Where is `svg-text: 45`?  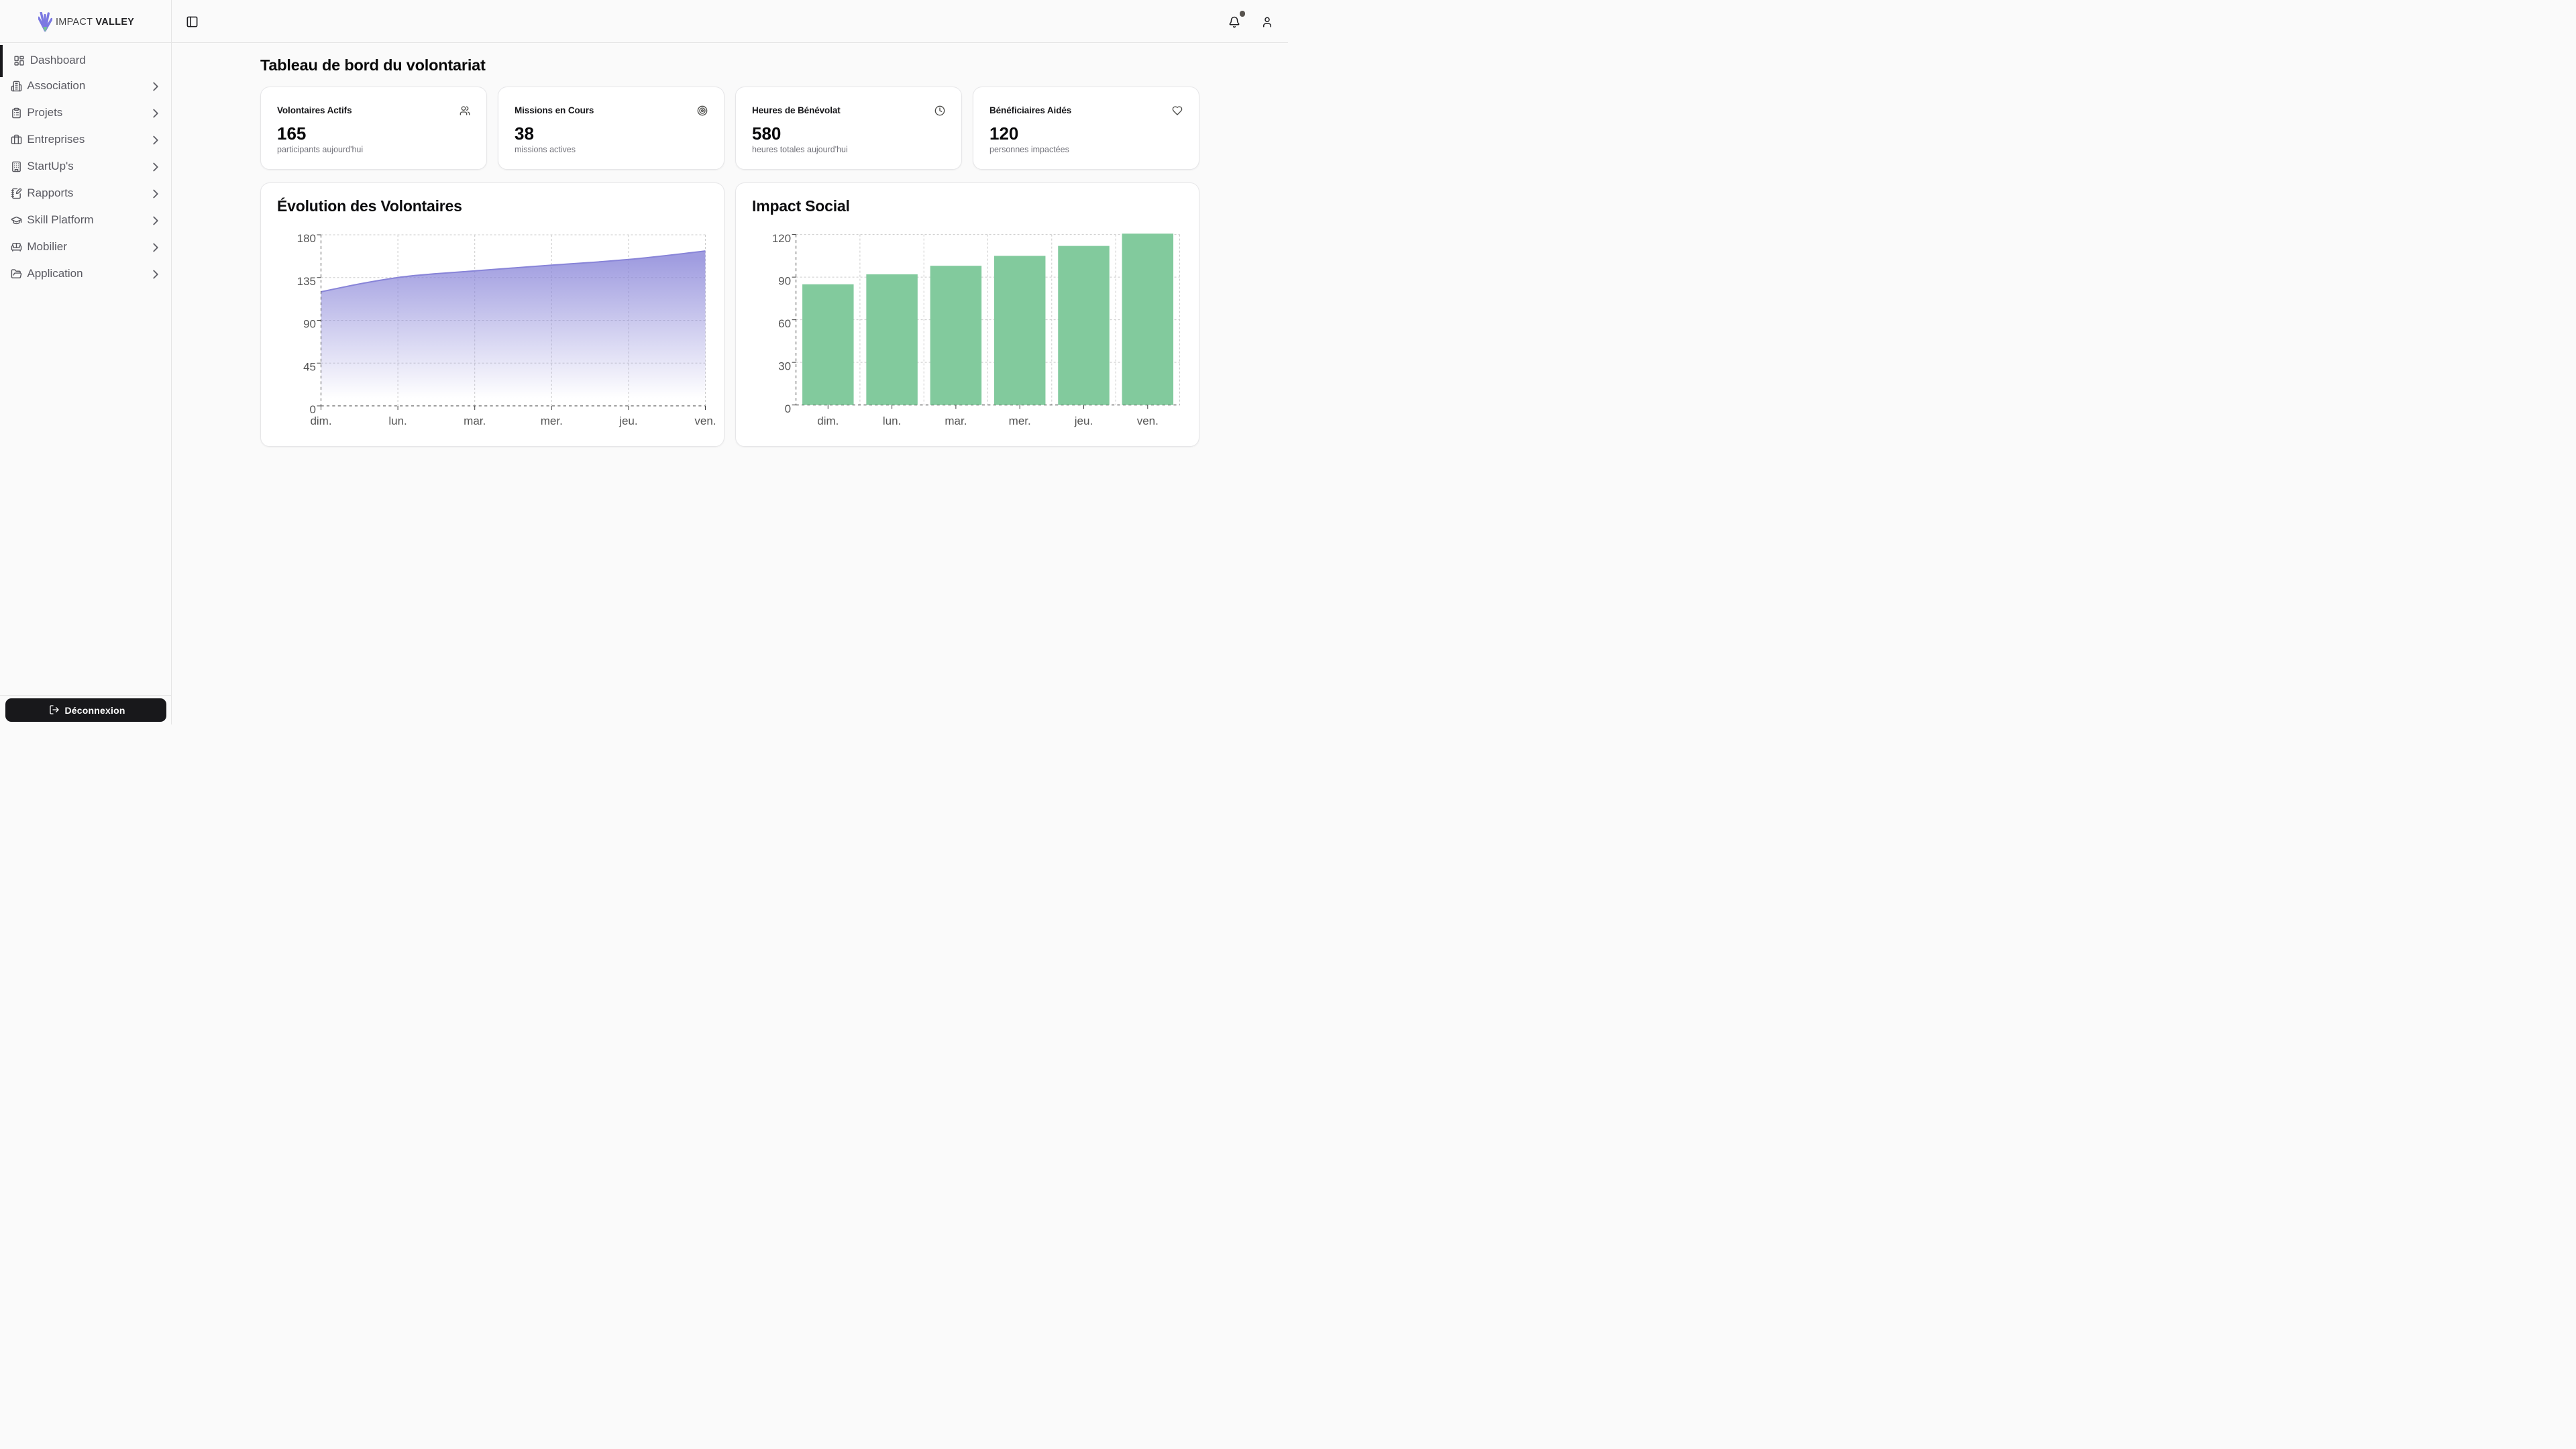 svg-text: 45 is located at coordinates (309, 366).